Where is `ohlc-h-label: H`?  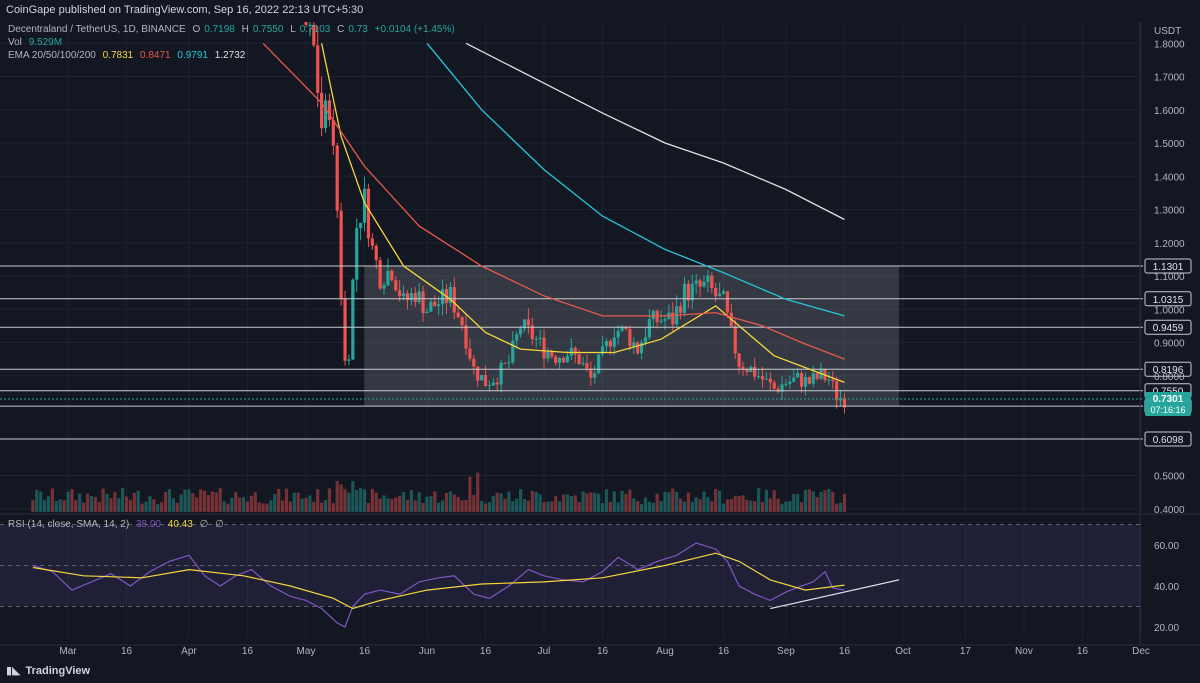 ohlc-h-label: H is located at coordinates (245, 29).